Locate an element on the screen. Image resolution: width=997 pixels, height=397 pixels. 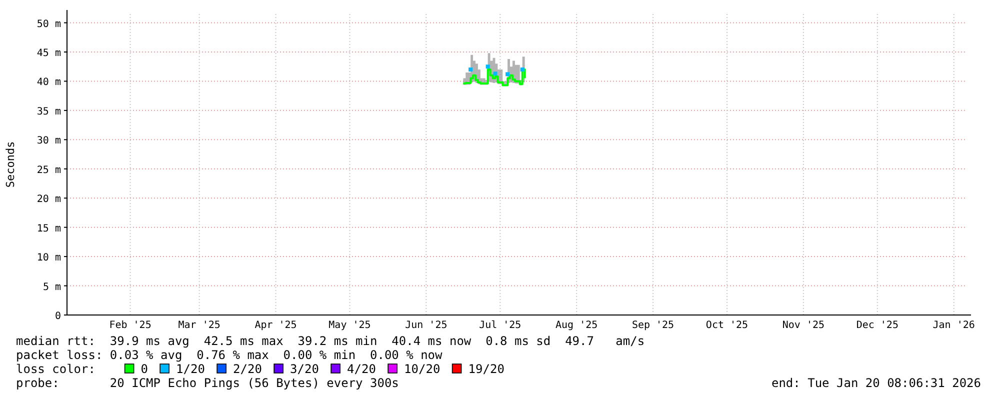
legend-label: 2/20 is located at coordinates (247, 369).